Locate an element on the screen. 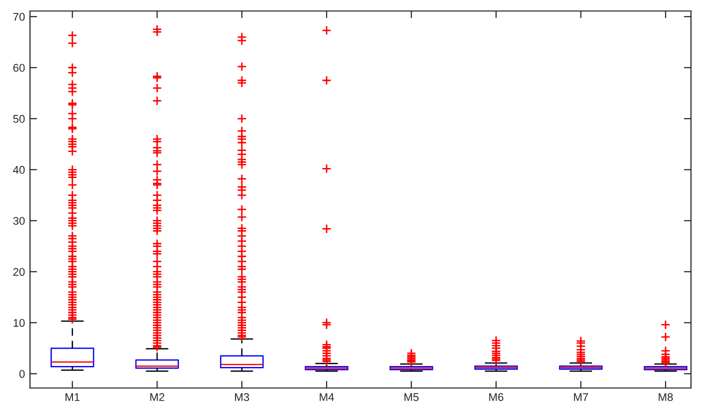 The image size is (707, 414). y-tick-label: 20 is located at coordinates (19, 272).